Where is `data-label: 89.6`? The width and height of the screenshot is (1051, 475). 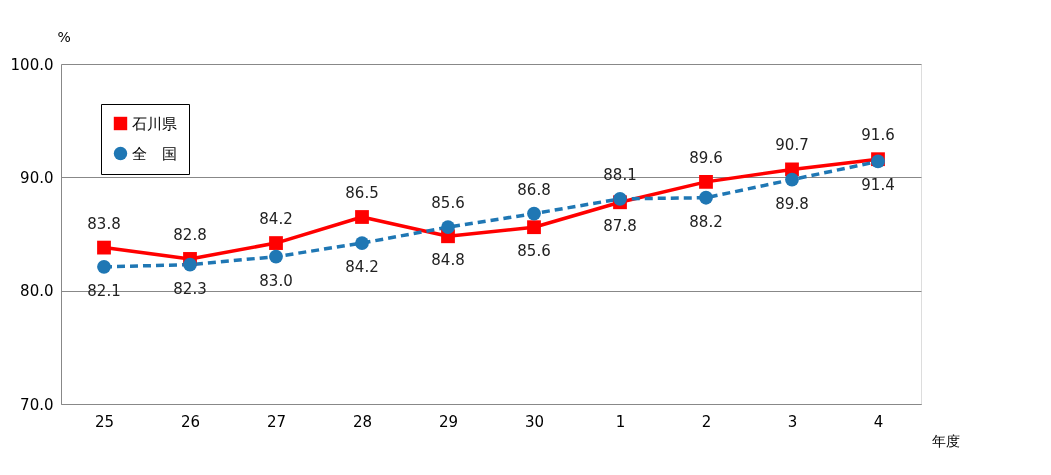 data-label: 89.6 is located at coordinates (706, 157).